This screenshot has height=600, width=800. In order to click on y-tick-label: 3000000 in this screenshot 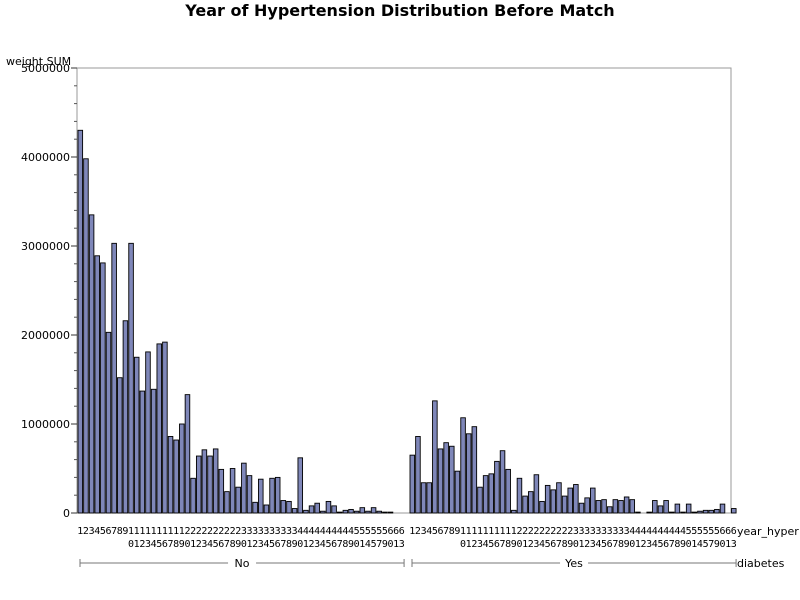, I will do `click(45, 246)`.